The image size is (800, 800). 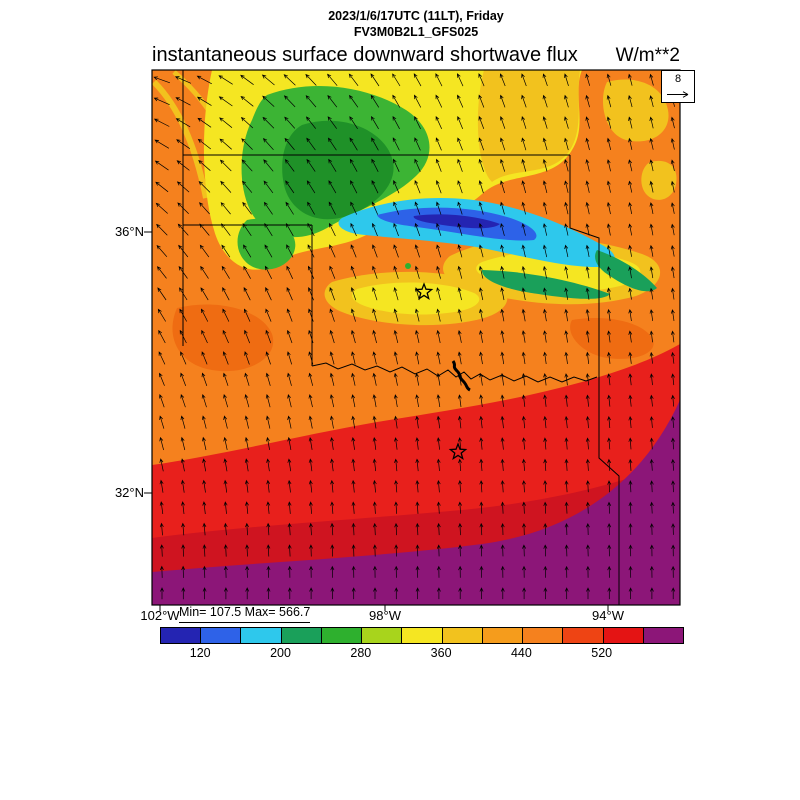 I want to click on colorbar-tick-label: 360, so click(x=441, y=653).